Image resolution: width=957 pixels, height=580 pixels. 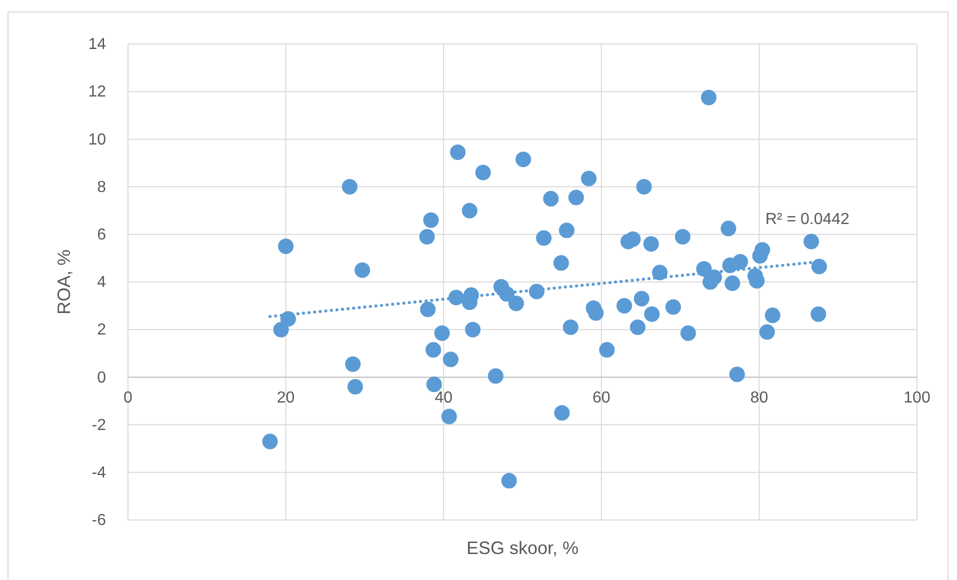 What do you see at coordinates (601, 398) in the screenshot?
I see `x-tick-label: 60` at bounding box center [601, 398].